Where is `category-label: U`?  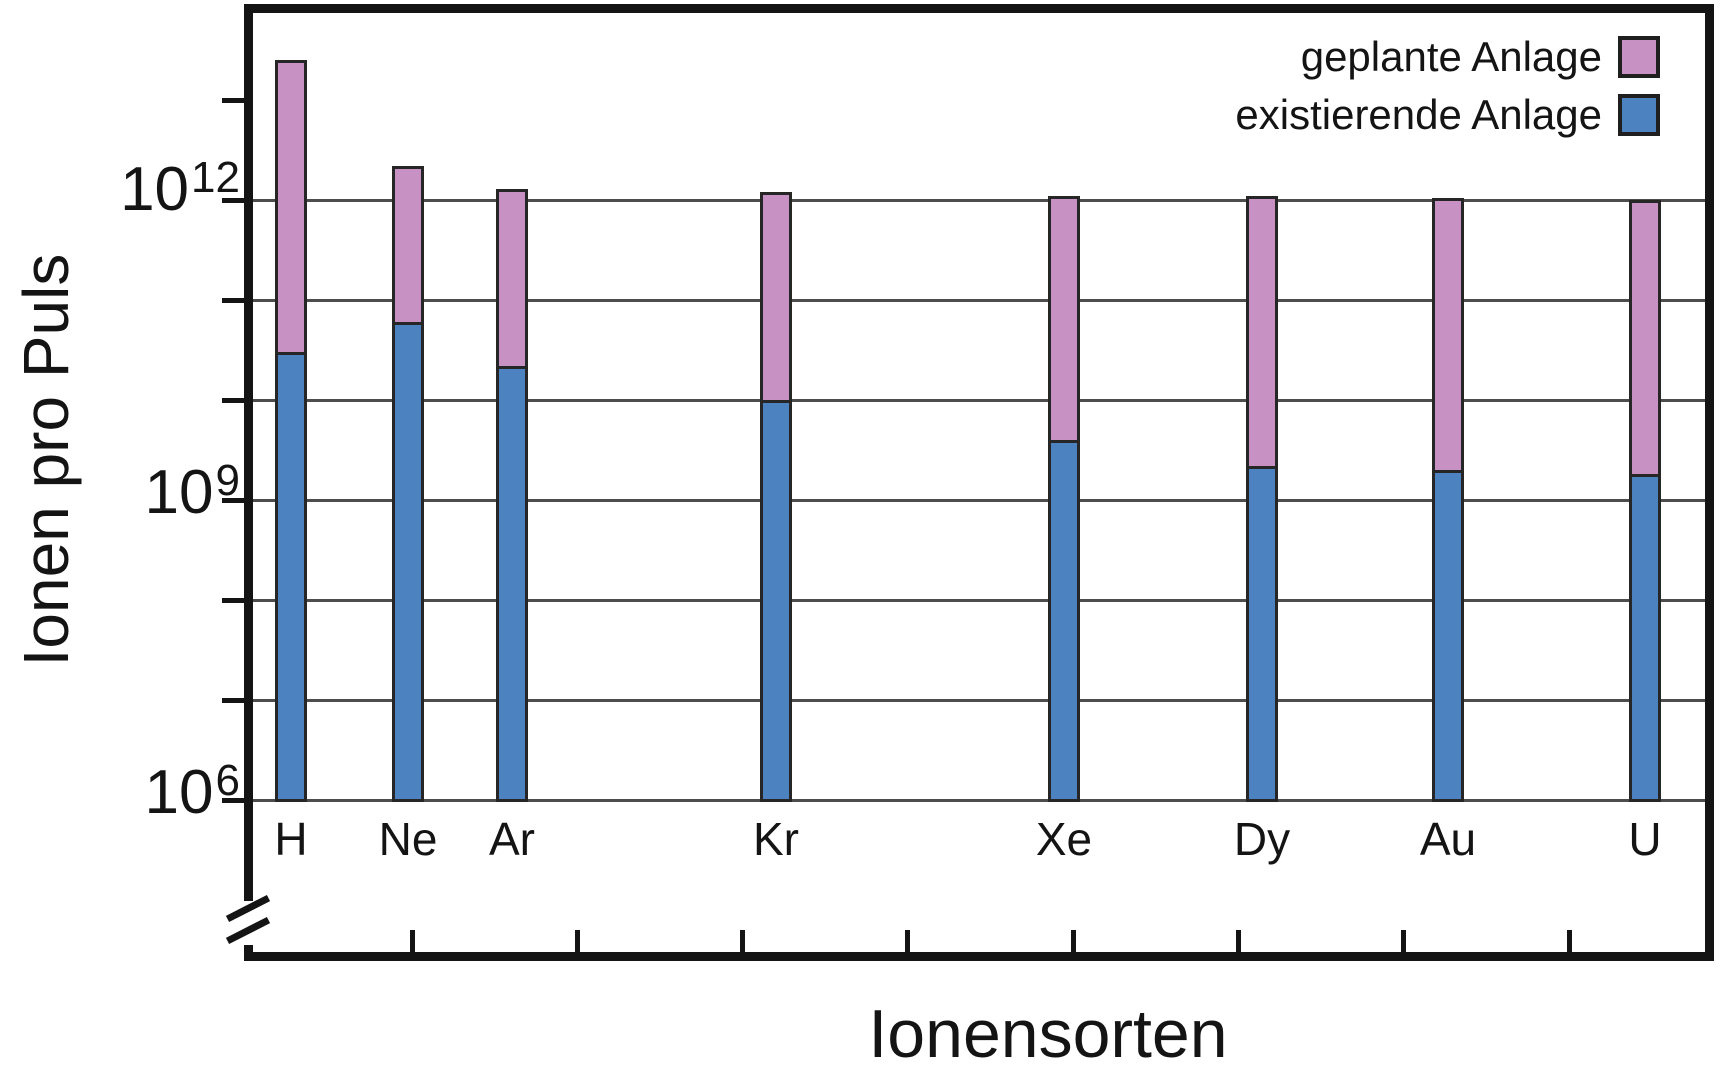
category-label: U is located at coordinates (1645, 839).